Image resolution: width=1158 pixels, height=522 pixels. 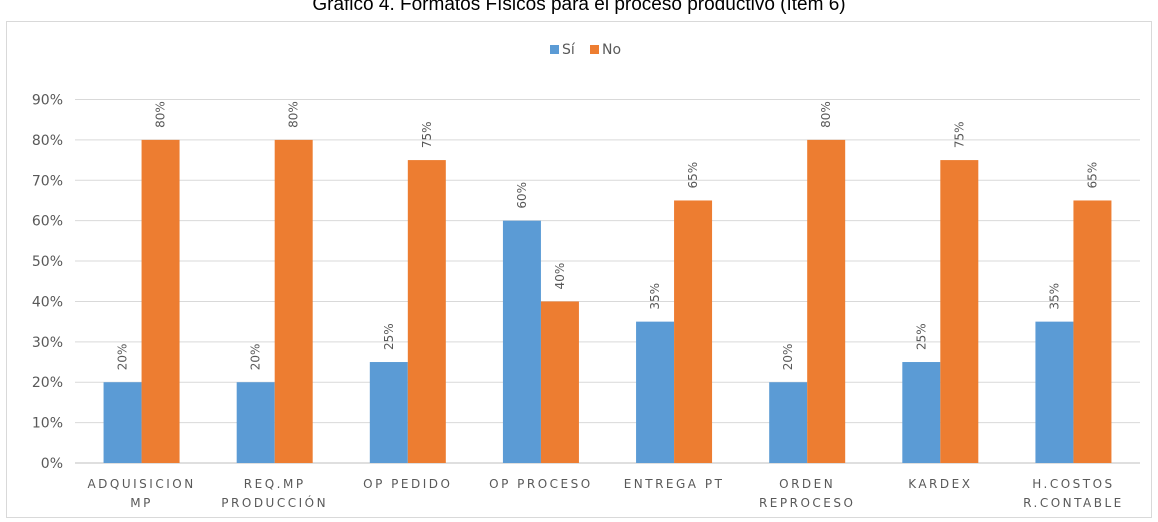 I want to click on x-tick-label: R.CONTABLE, so click(x=1073, y=503).